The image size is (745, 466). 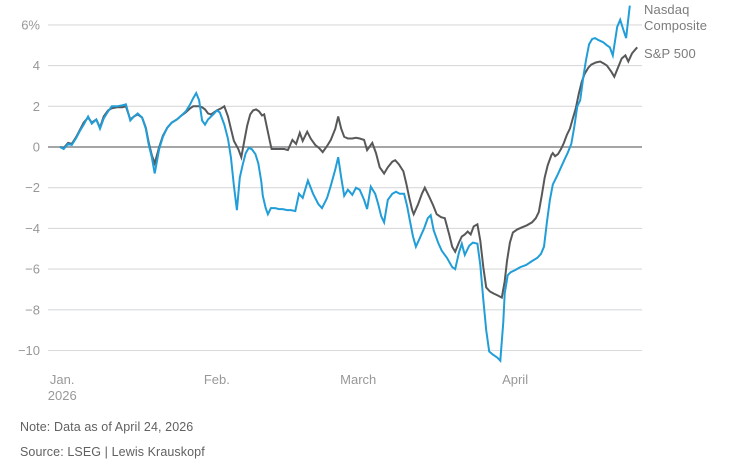 What do you see at coordinates (358, 379) in the screenshot?
I see `x-tick-label: March` at bounding box center [358, 379].